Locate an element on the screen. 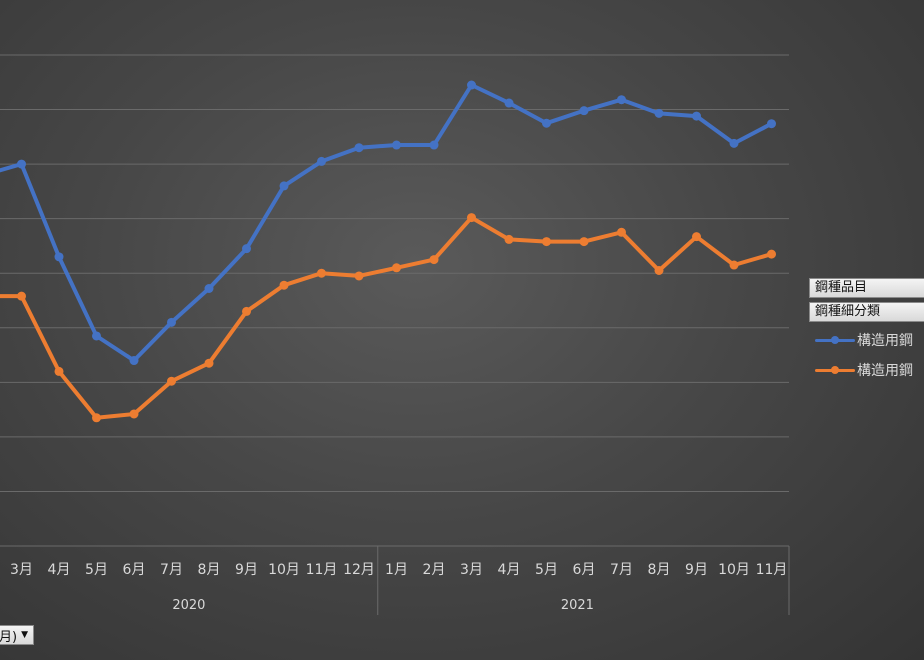 The image size is (924, 660). axis-field-dropdown: 月) ▼ is located at coordinates (17, 635).